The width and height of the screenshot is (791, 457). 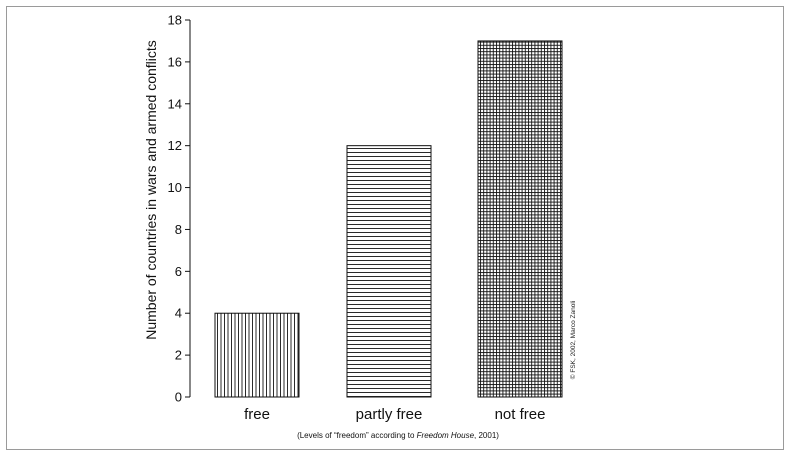 What do you see at coordinates (178, 355) in the screenshot?
I see `y-tick-label: 2` at bounding box center [178, 355].